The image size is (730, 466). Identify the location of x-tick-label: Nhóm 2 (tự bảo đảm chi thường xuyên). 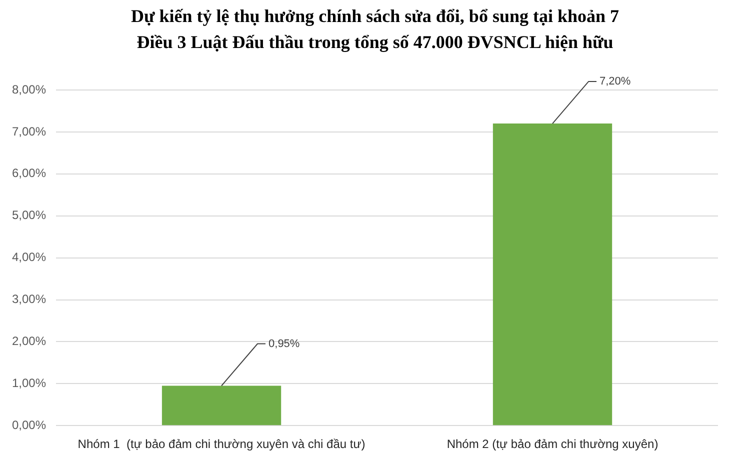
(552, 444).